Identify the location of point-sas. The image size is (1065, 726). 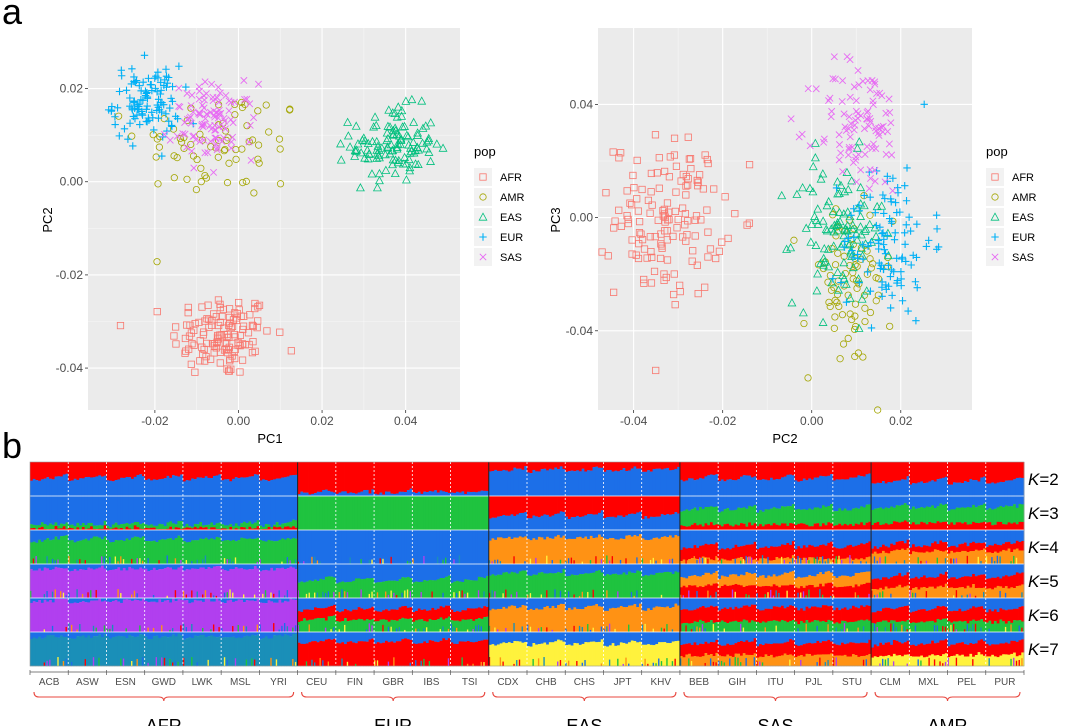
(799, 137).